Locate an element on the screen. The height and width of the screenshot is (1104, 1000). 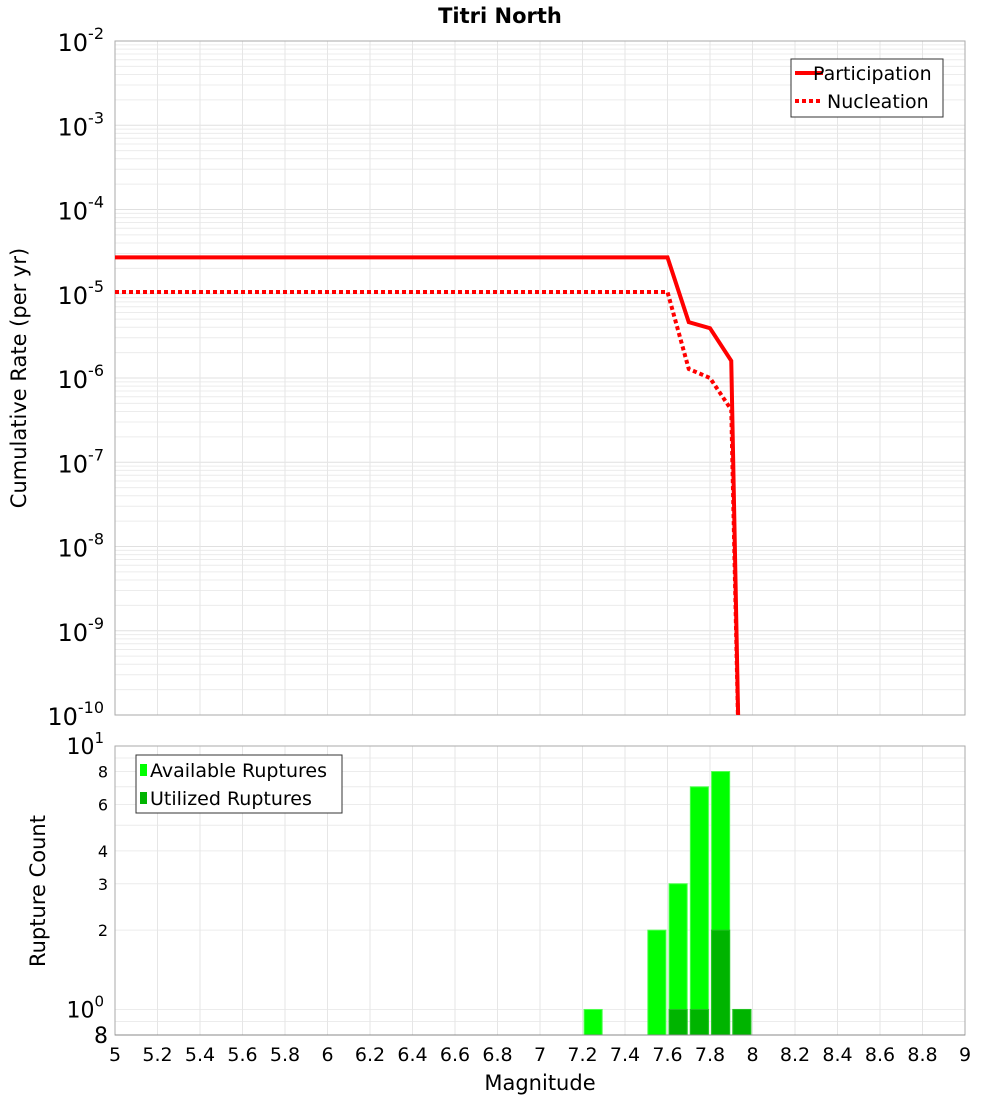
x-axis-label: Magnitude is located at coordinates (539, 1083).